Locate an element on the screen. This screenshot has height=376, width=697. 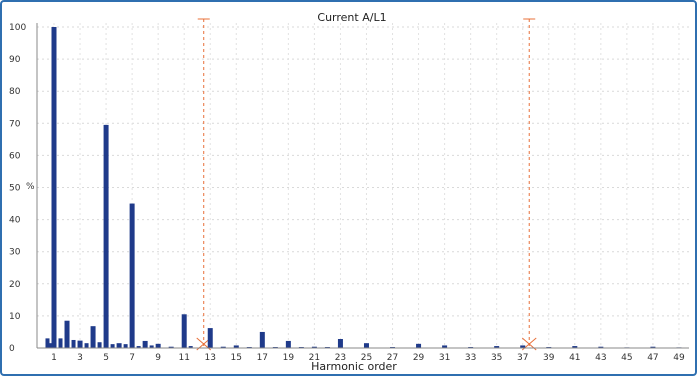
bar-h1 is located at coordinates (54, 187).